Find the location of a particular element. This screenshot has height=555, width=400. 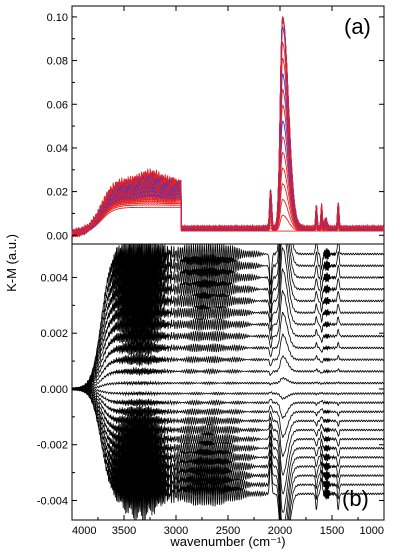

panel-b-y-tick-label: -0.004 is located at coordinates (52, 501).